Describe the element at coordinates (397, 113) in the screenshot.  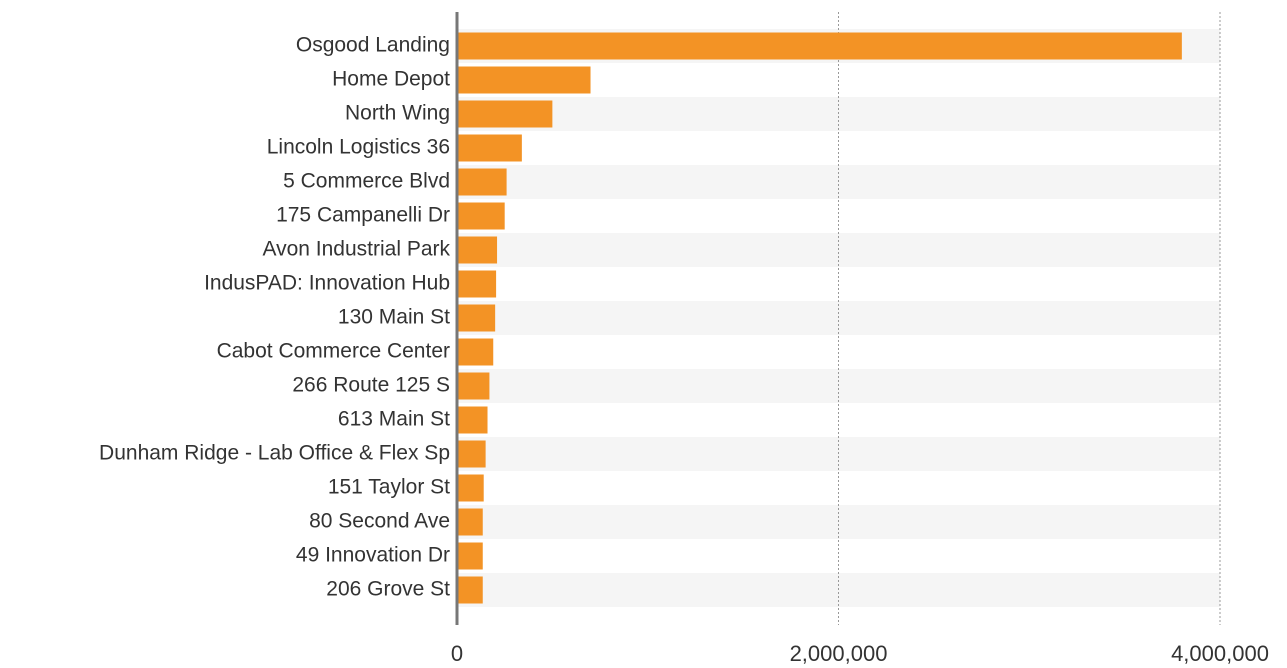
I see `y-tick-label: North Wing` at that location.